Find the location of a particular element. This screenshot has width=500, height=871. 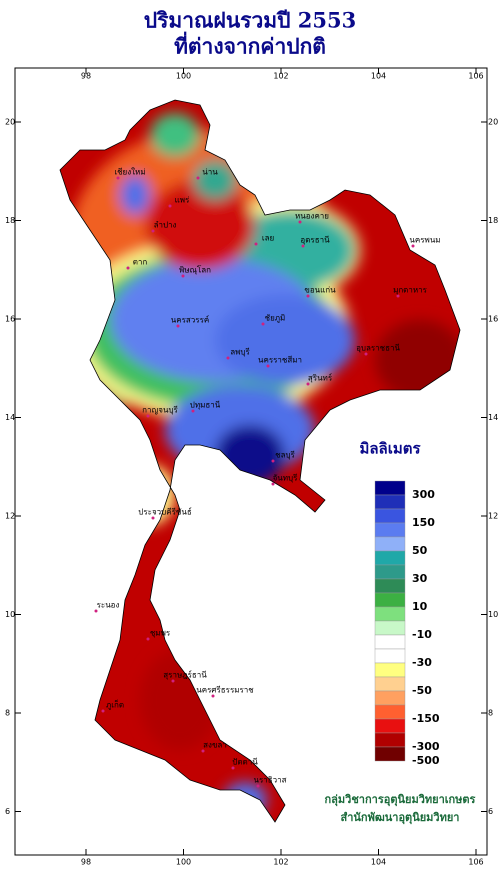

province-label: ตาก is located at coordinates (140, 262).